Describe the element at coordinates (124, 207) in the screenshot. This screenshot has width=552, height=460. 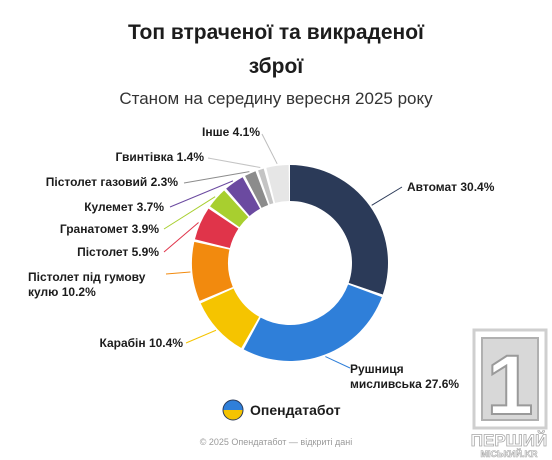
I see `label-кулемет: Кулемет 3.7%` at that location.